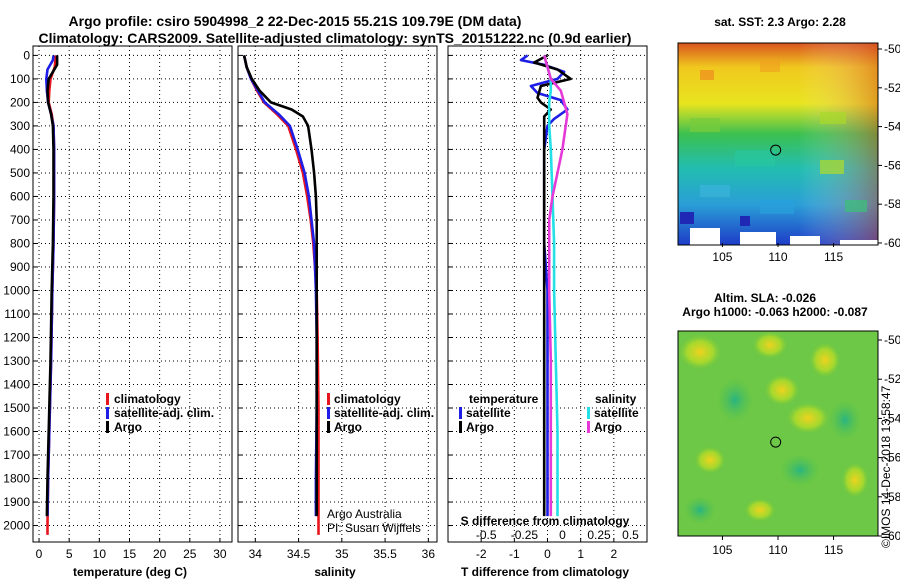 Image resolution: width=900 pixels, height=580 pixels. Describe the element at coordinates (16, 479) in the screenshot. I see `pressure-tick-label: 1800` at that location.